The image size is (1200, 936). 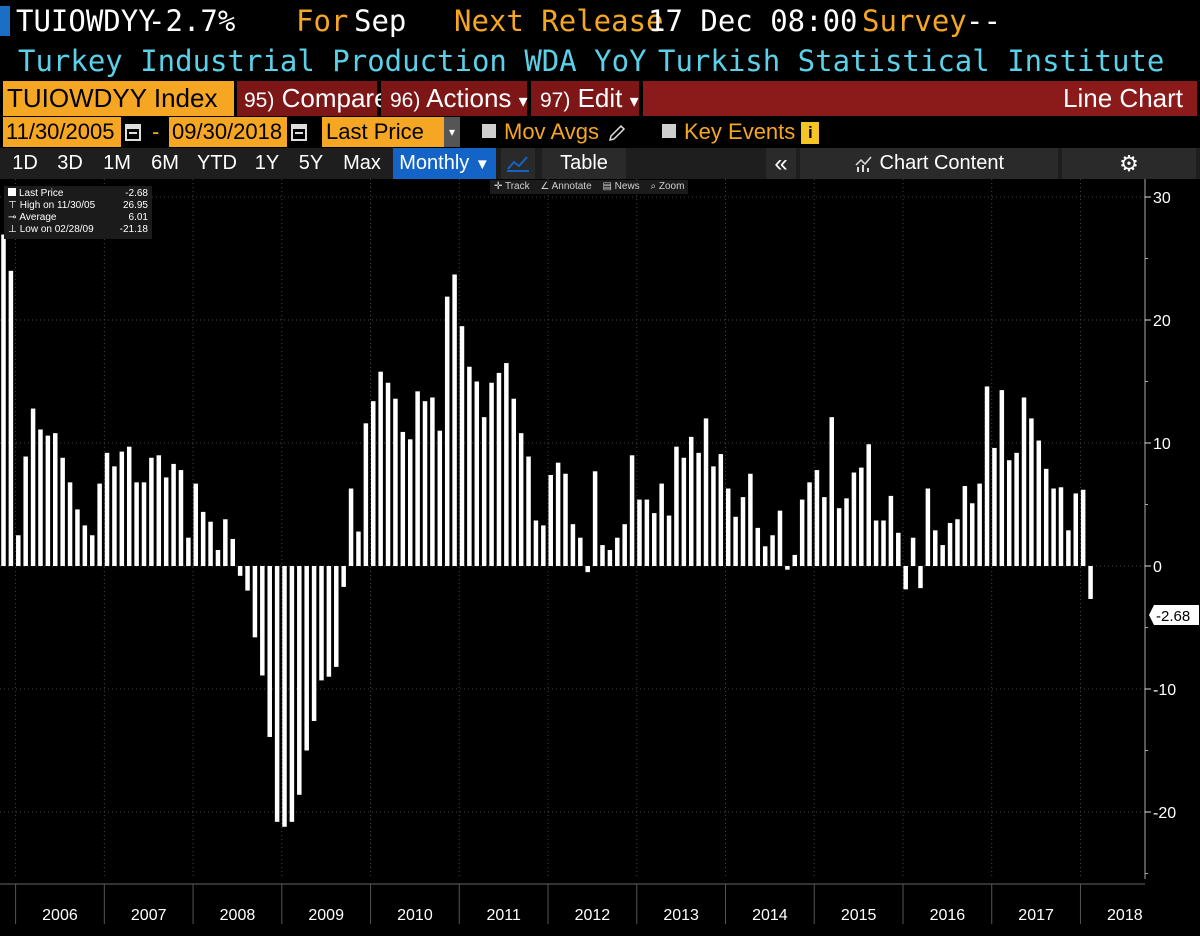 What do you see at coordinates (311, 163) in the screenshot?
I see `range-button-5y: 5Y` at bounding box center [311, 163].